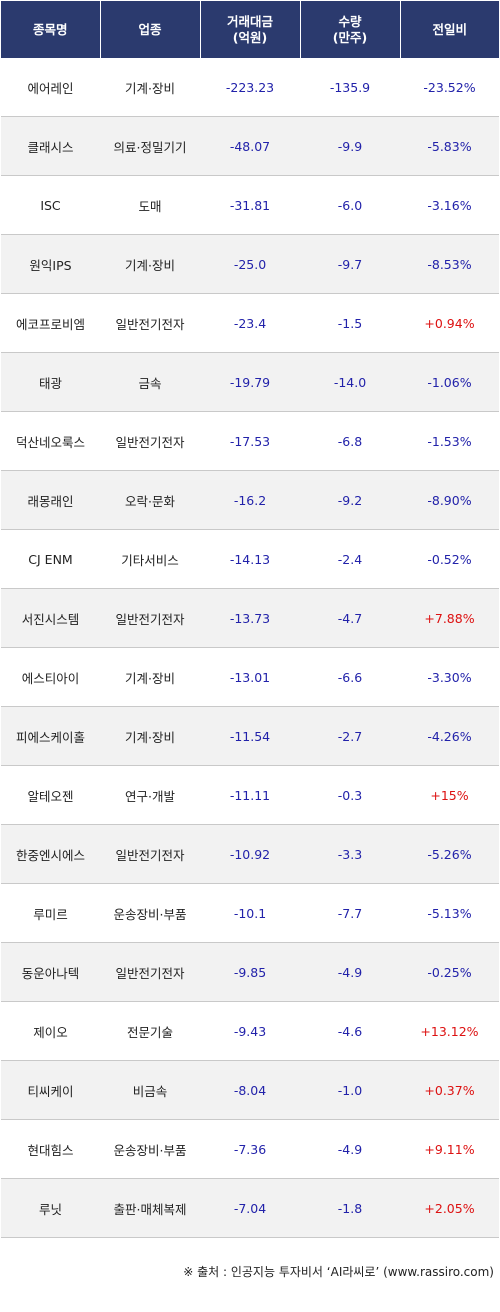 The height and width of the screenshot is (1312, 500). Describe the element at coordinates (50, 1149) in the screenshot. I see `stock-name-cell: 현대힘스` at that location.